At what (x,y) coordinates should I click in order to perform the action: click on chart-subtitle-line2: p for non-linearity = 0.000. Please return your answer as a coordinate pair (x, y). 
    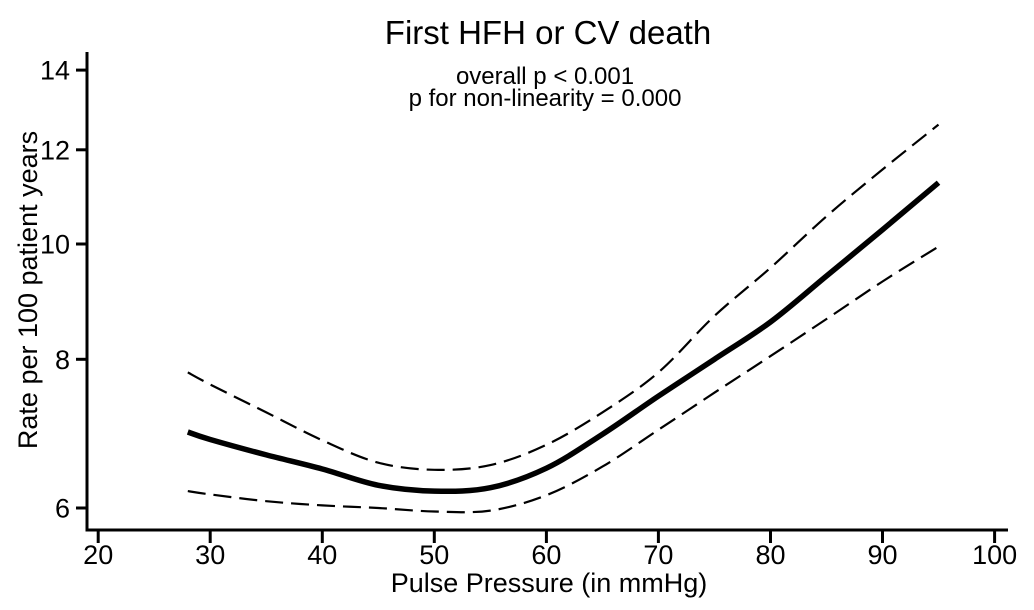
    Looking at the image, I should click on (545, 98).